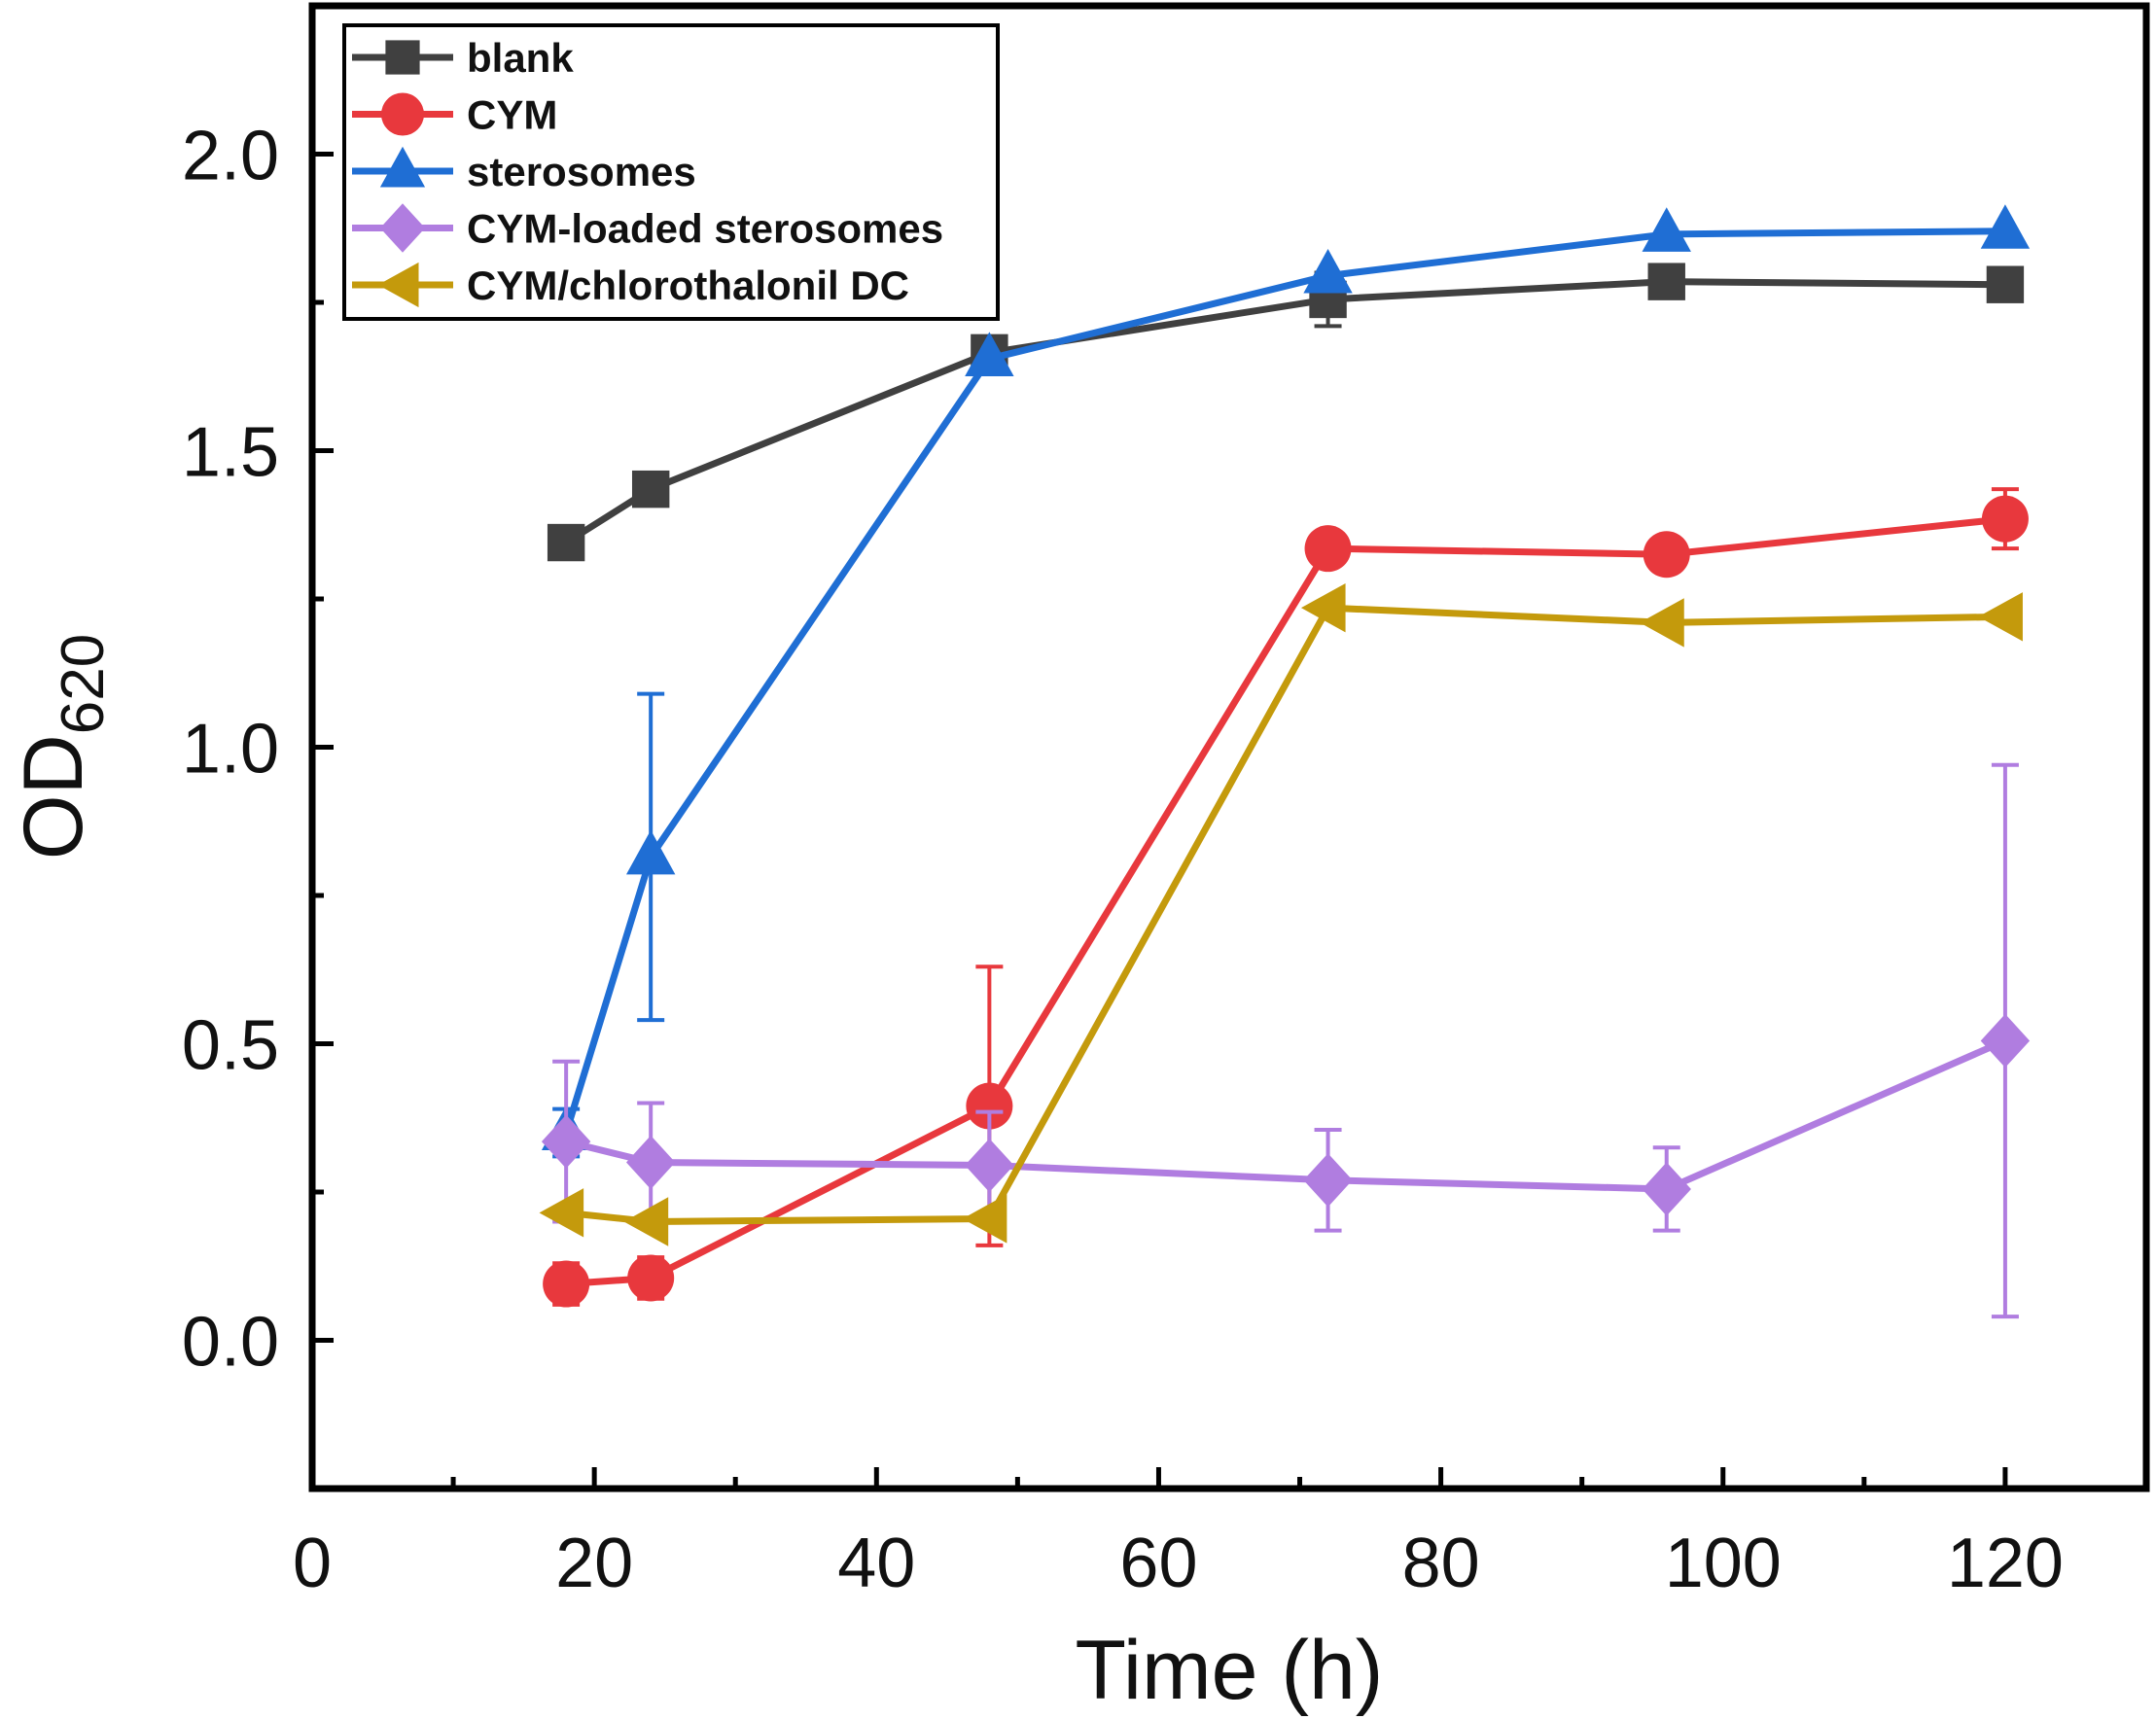 This screenshot has width=2156, height=1719. I want to click on x-tick-label: 80, so click(1441, 1563).